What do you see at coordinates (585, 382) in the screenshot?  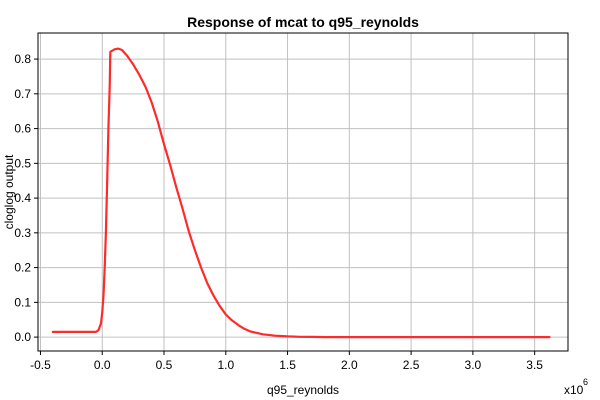 I see `x-axis-scale-exponent: 6` at bounding box center [585, 382].